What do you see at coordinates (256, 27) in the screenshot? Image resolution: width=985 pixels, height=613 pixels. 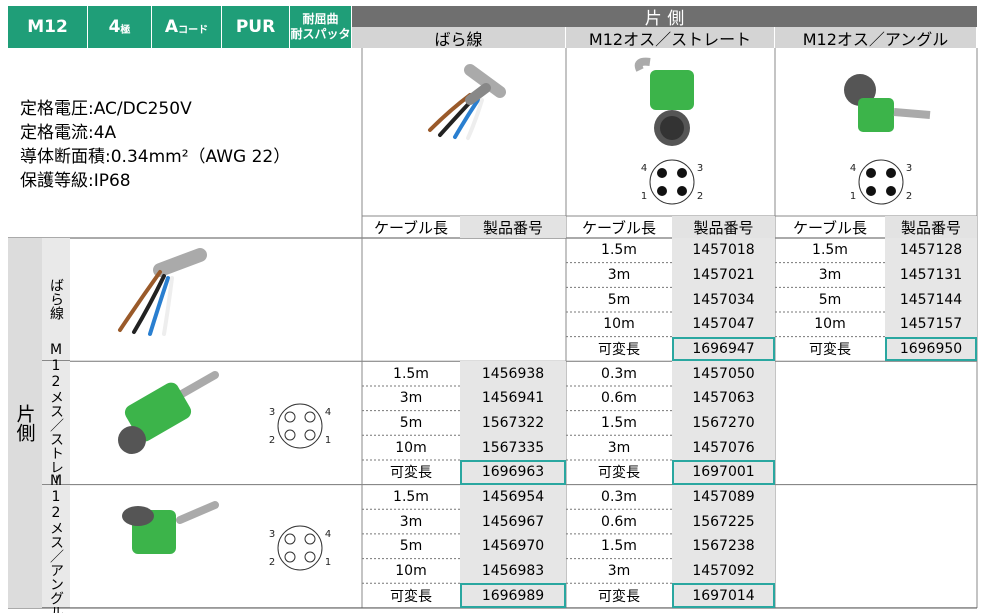 I see `header-cell: PUR` at bounding box center [256, 27].